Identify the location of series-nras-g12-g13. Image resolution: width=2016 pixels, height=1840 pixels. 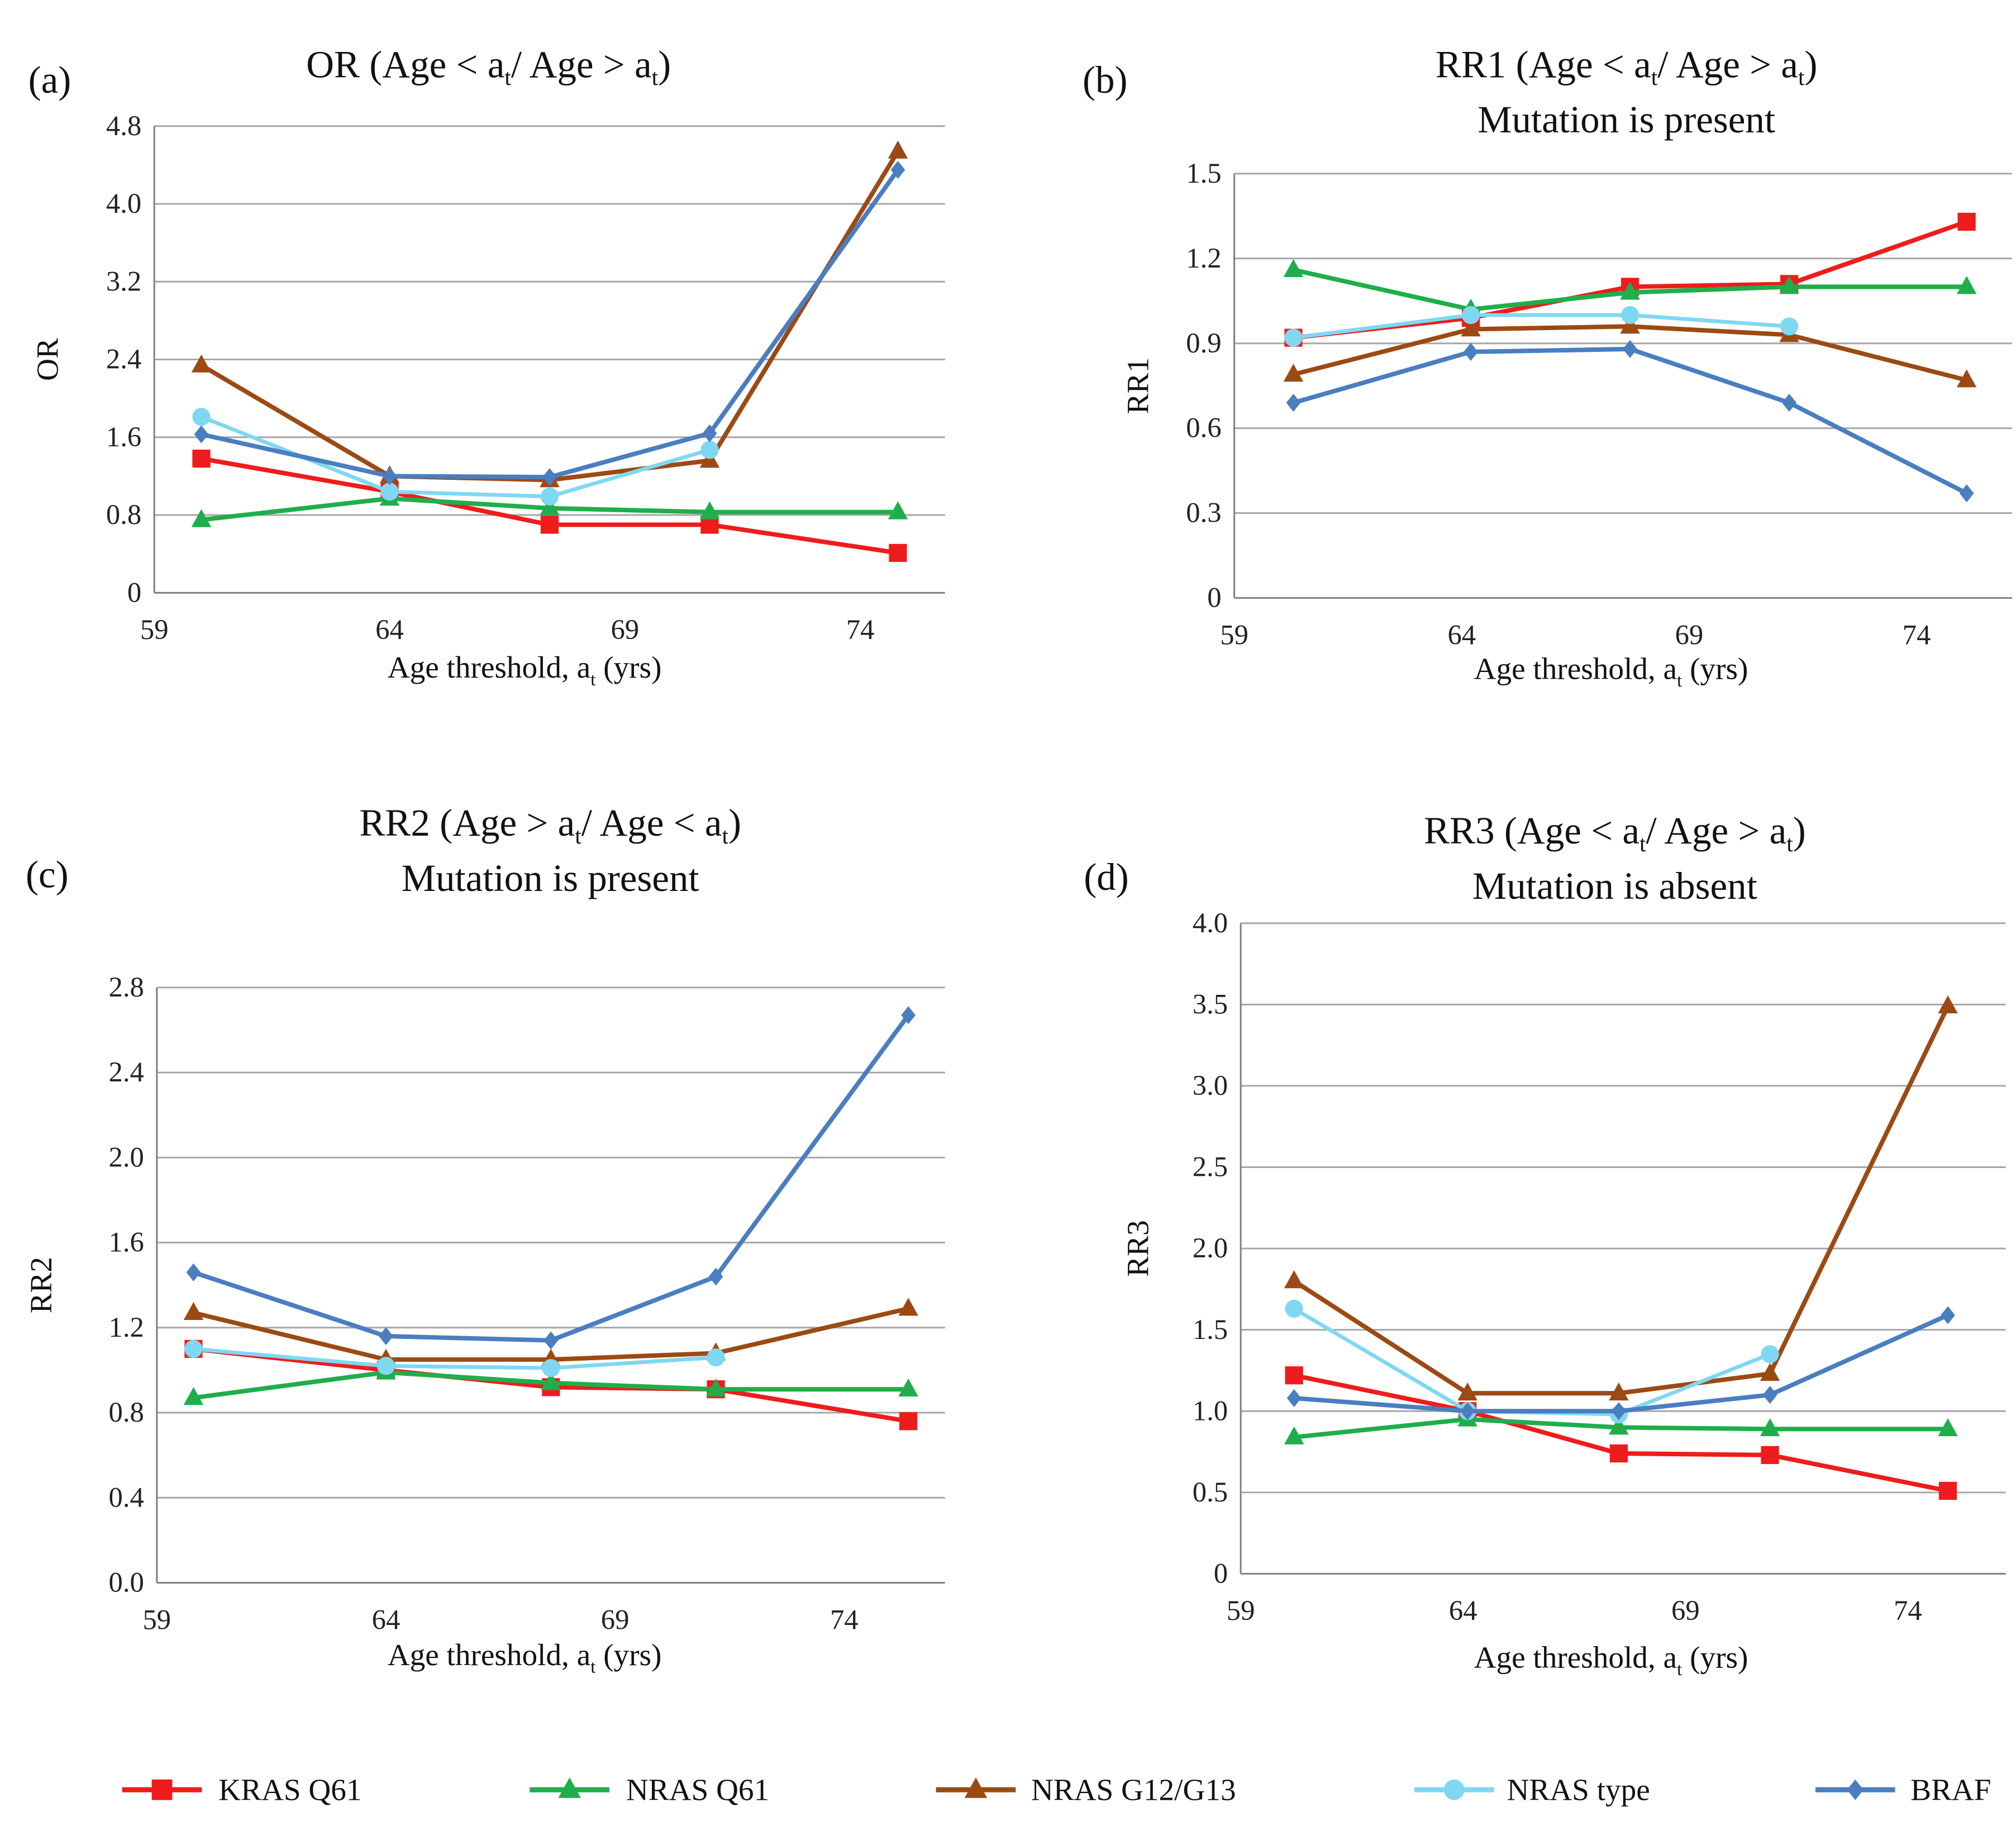
(1621, 1198).